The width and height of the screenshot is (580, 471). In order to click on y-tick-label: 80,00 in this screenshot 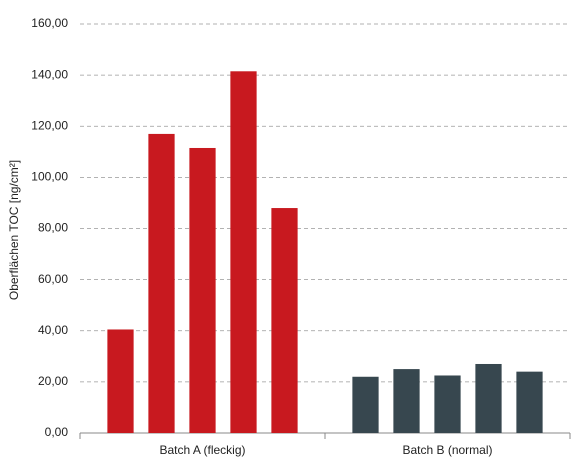, I will do `click(53, 228)`.